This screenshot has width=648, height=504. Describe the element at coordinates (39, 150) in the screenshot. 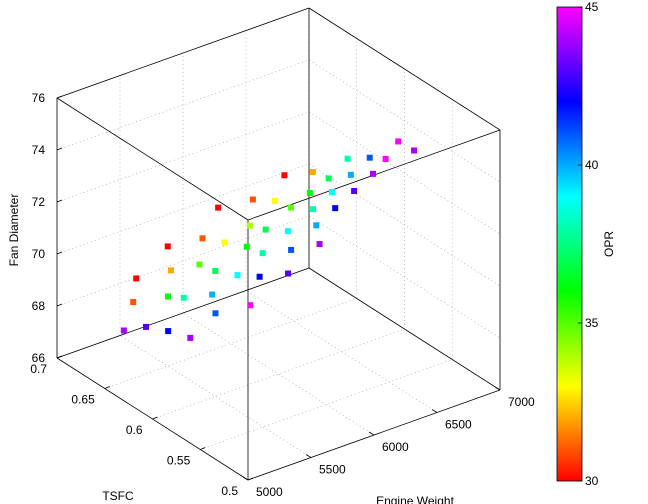

I see `z-tick-label: 74` at that location.